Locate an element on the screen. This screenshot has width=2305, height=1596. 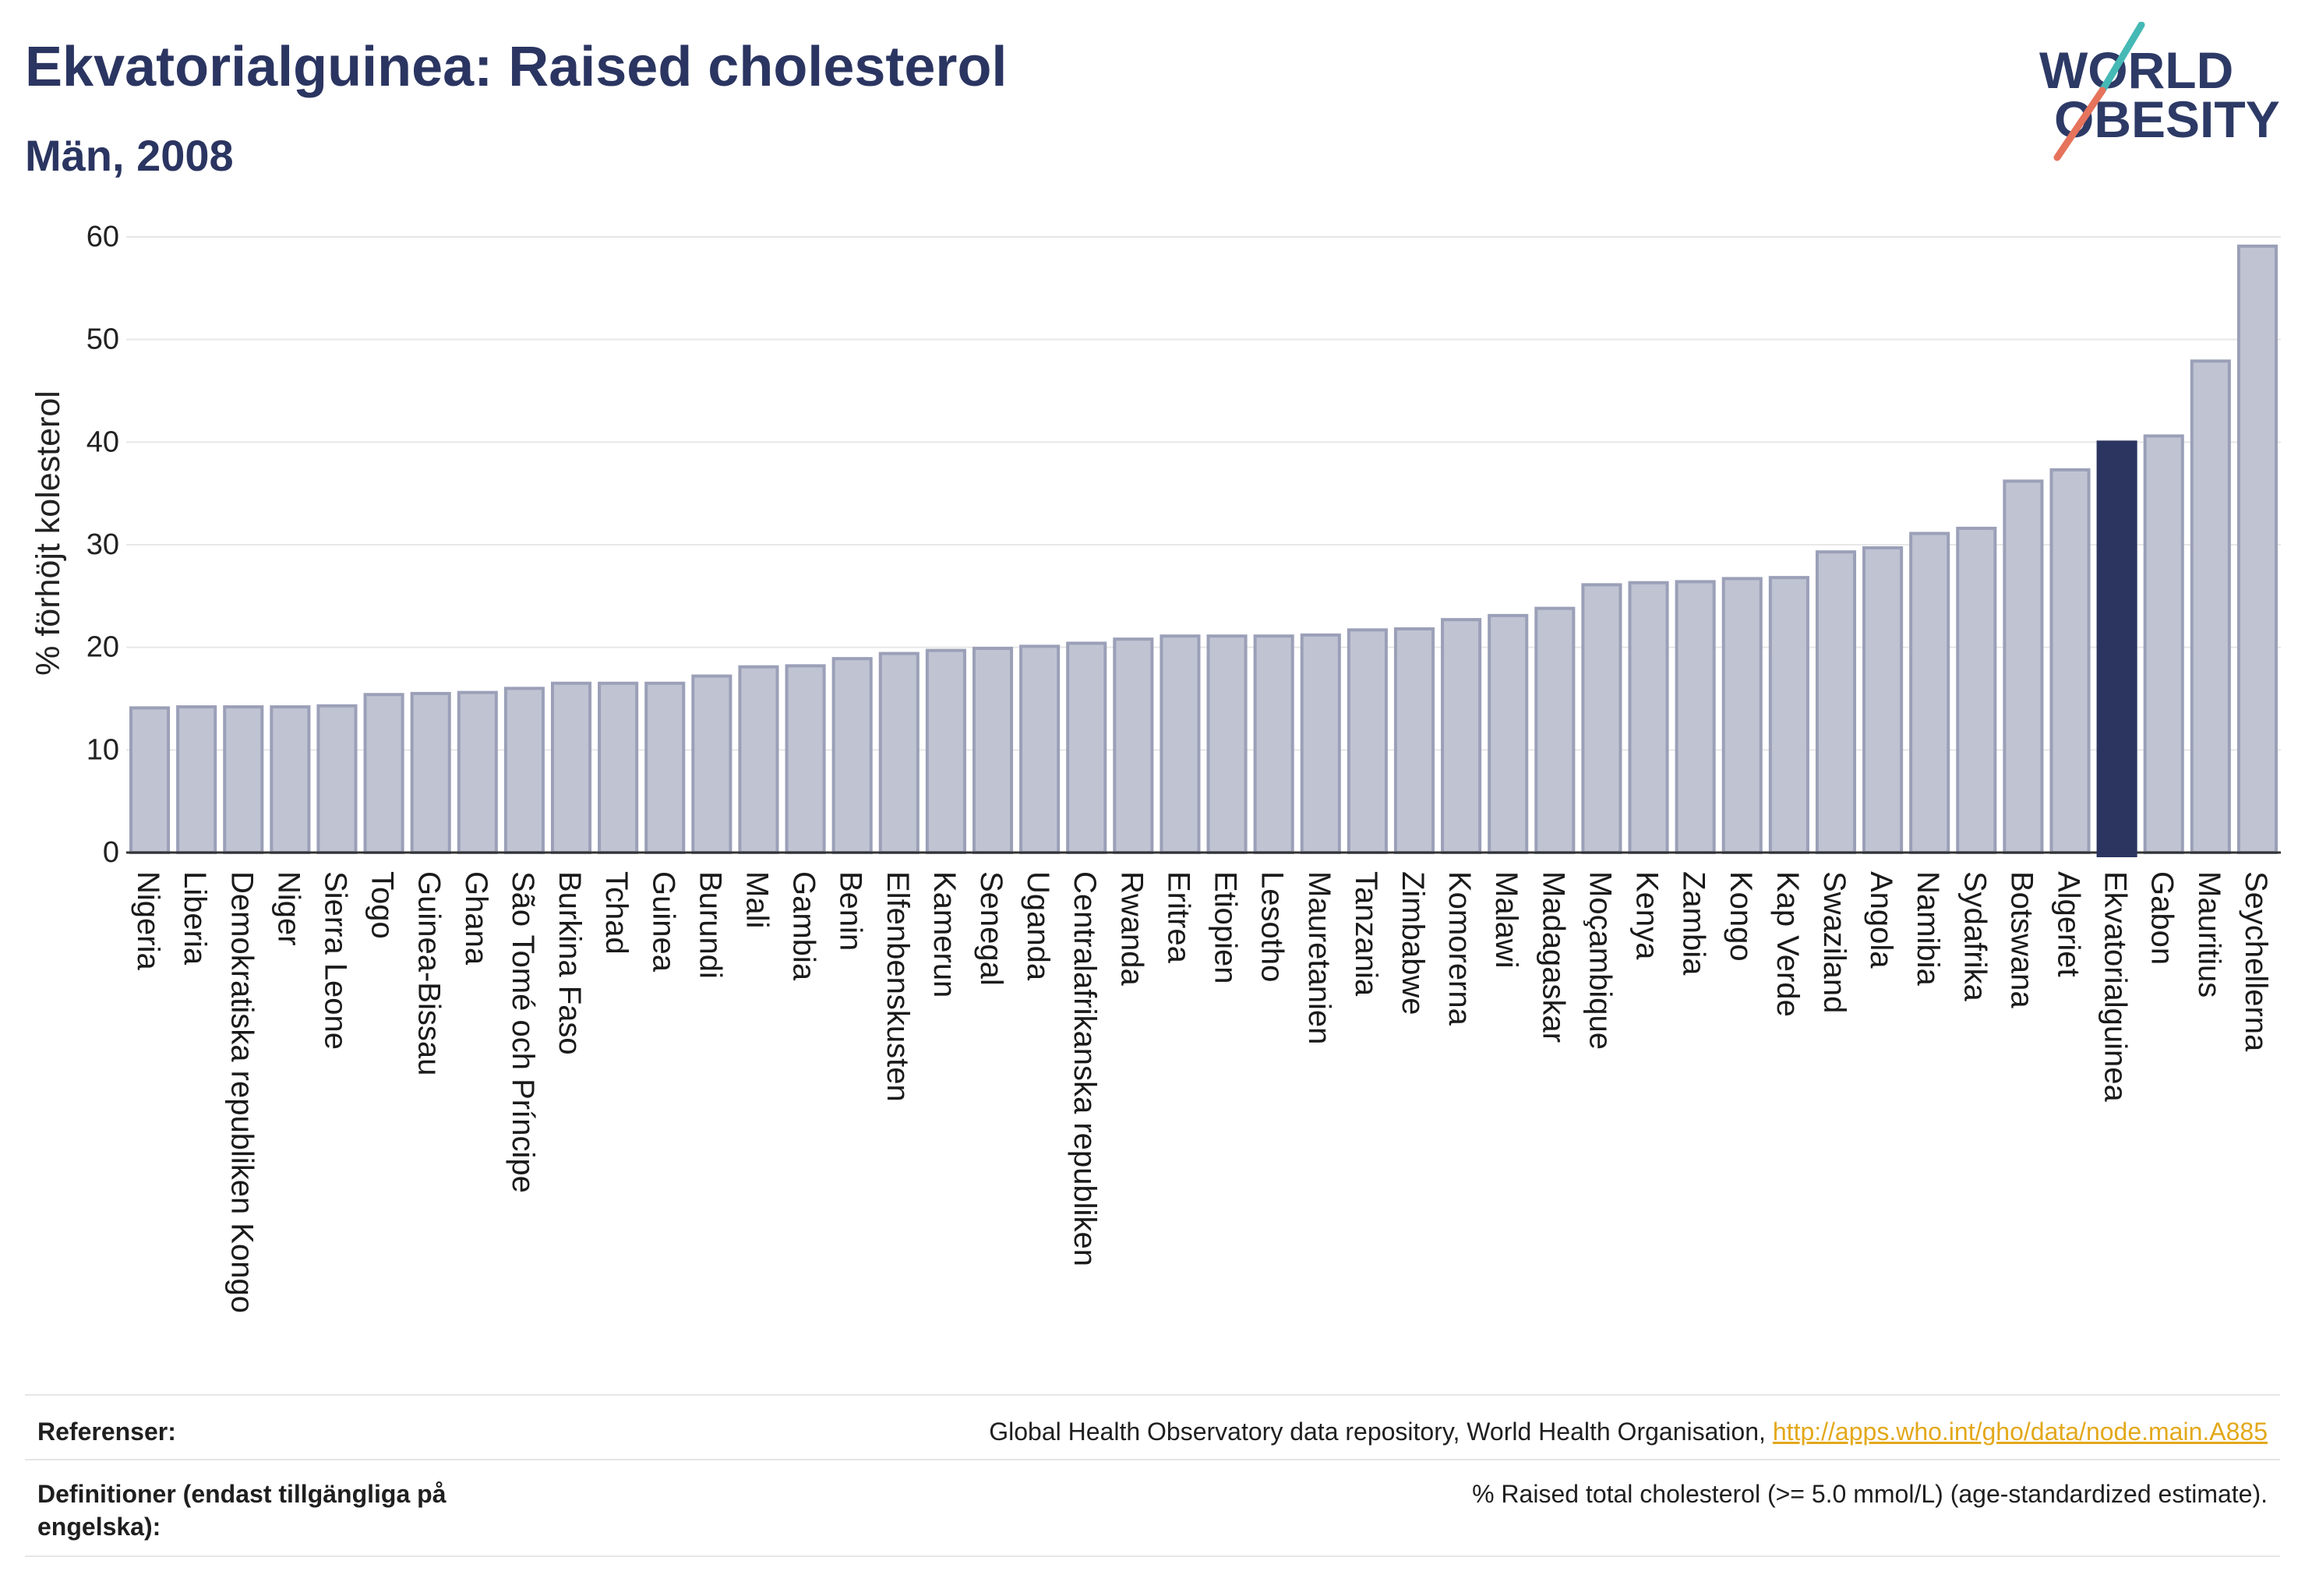
bar-sierra-leone is located at coordinates (337, 779).